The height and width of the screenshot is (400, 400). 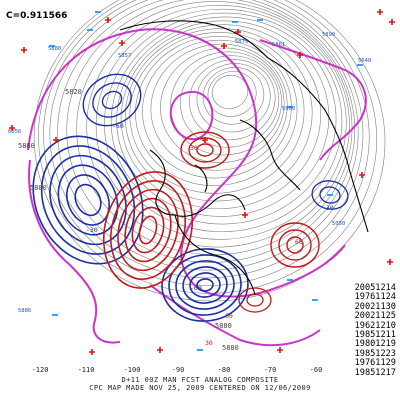 I want to click on longitude-tick: -110, so click(x=86, y=370).